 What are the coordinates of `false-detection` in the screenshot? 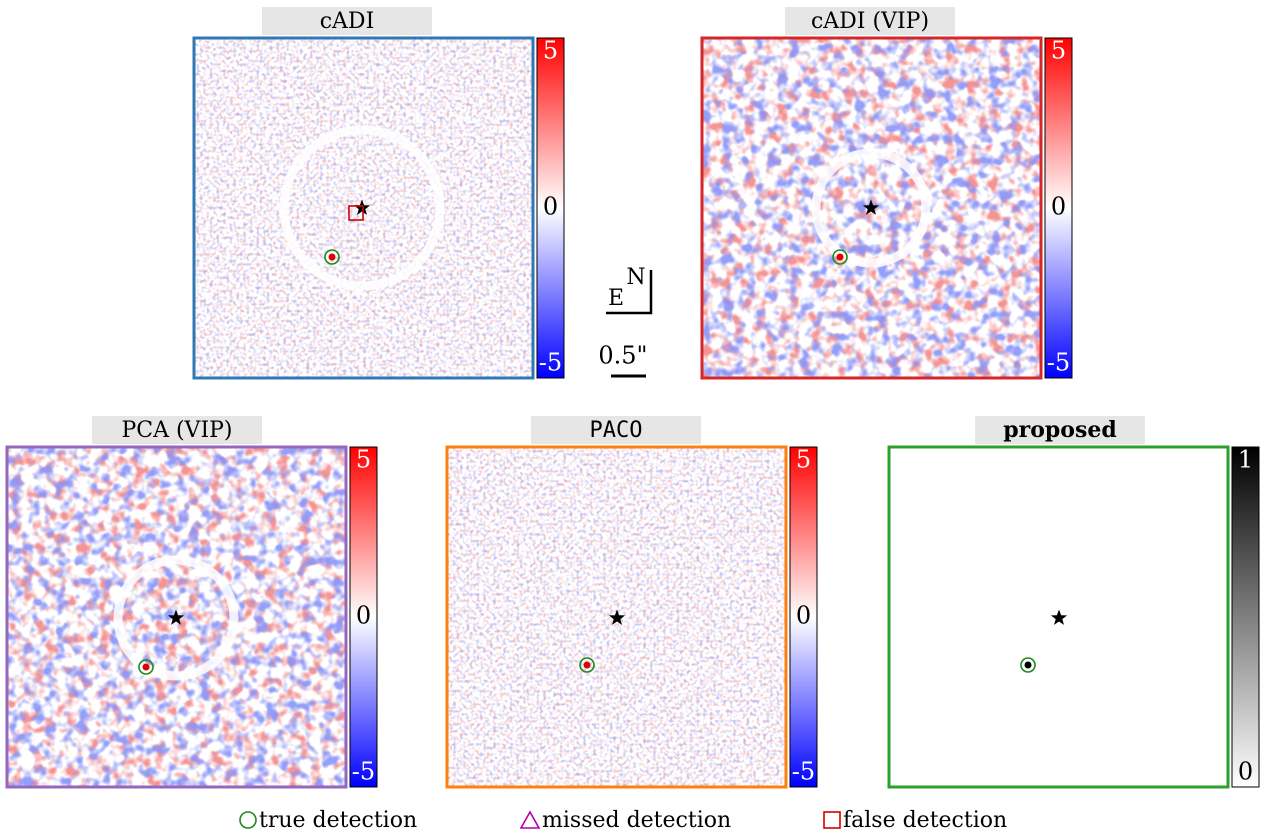 It's located at (356, 213).